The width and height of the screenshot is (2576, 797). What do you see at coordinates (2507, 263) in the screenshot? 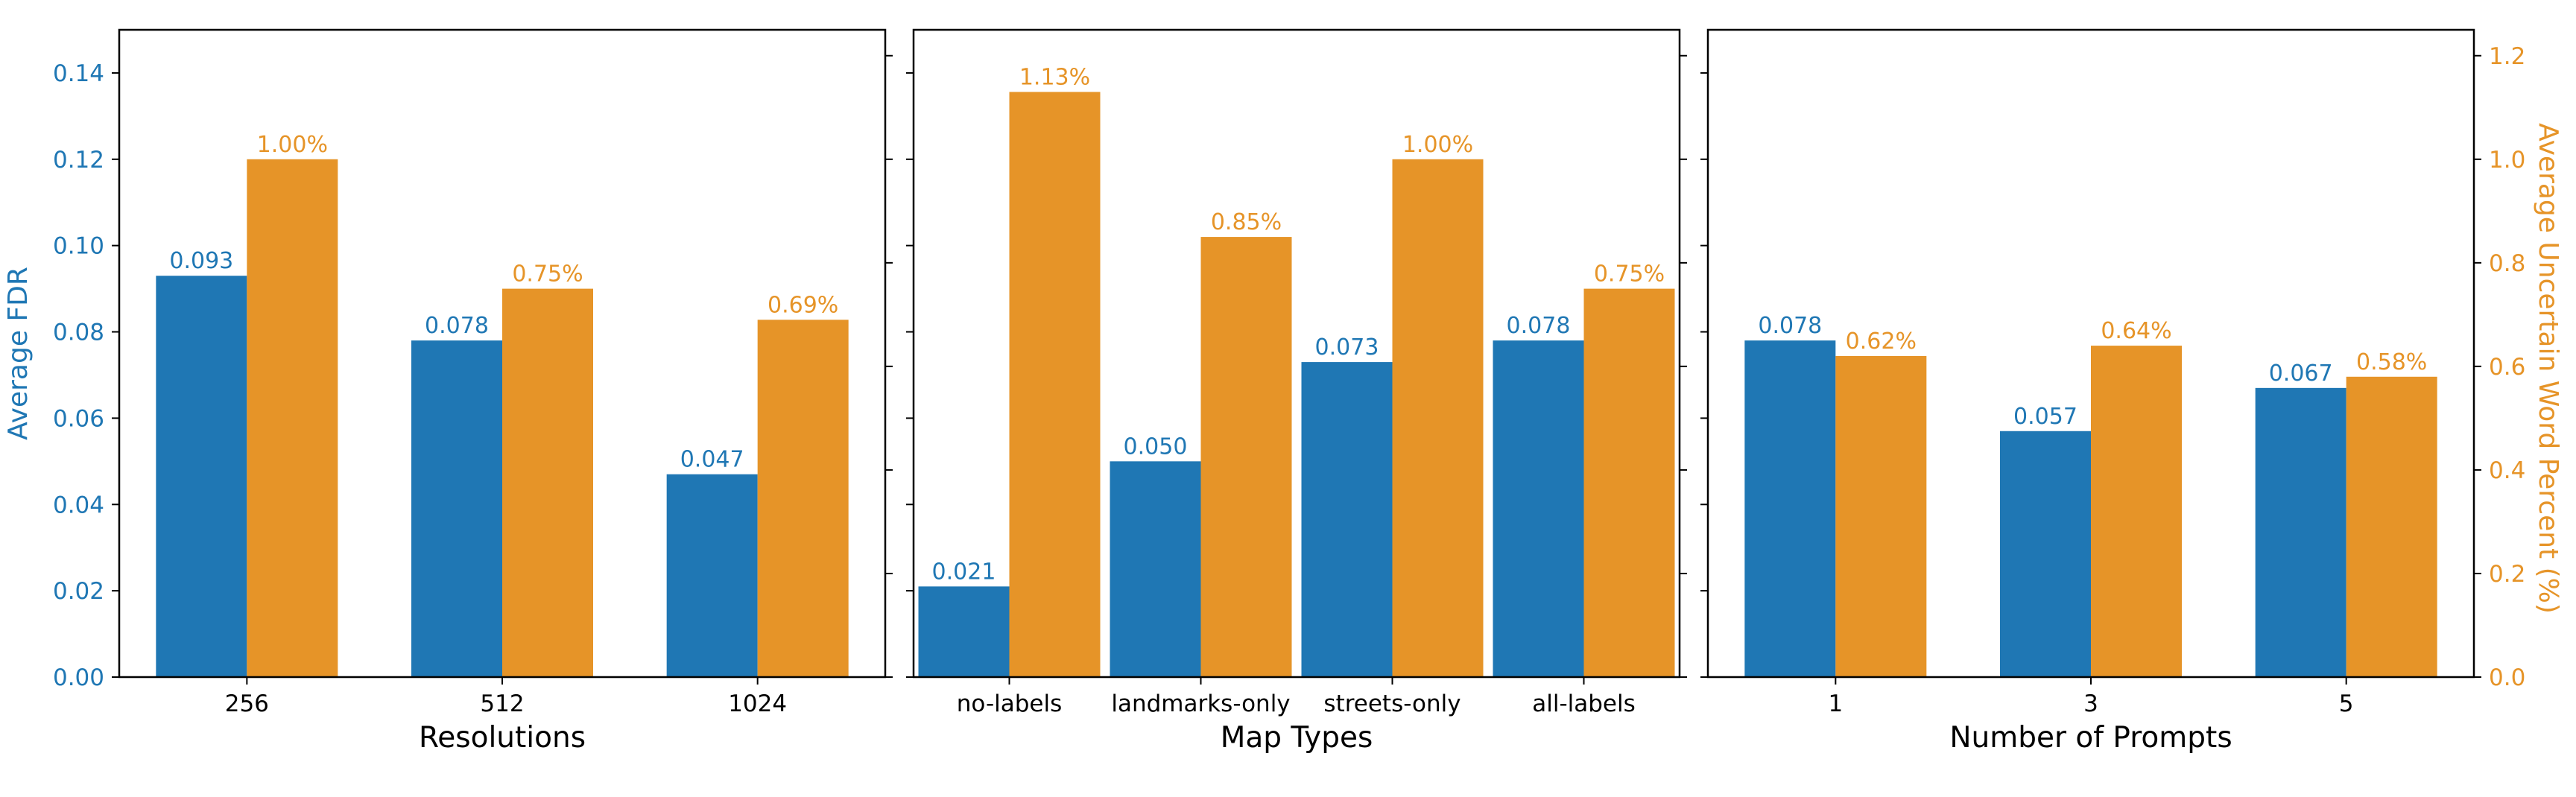
I see `y-tick-label-right: 0.8` at bounding box center [2507, 263].